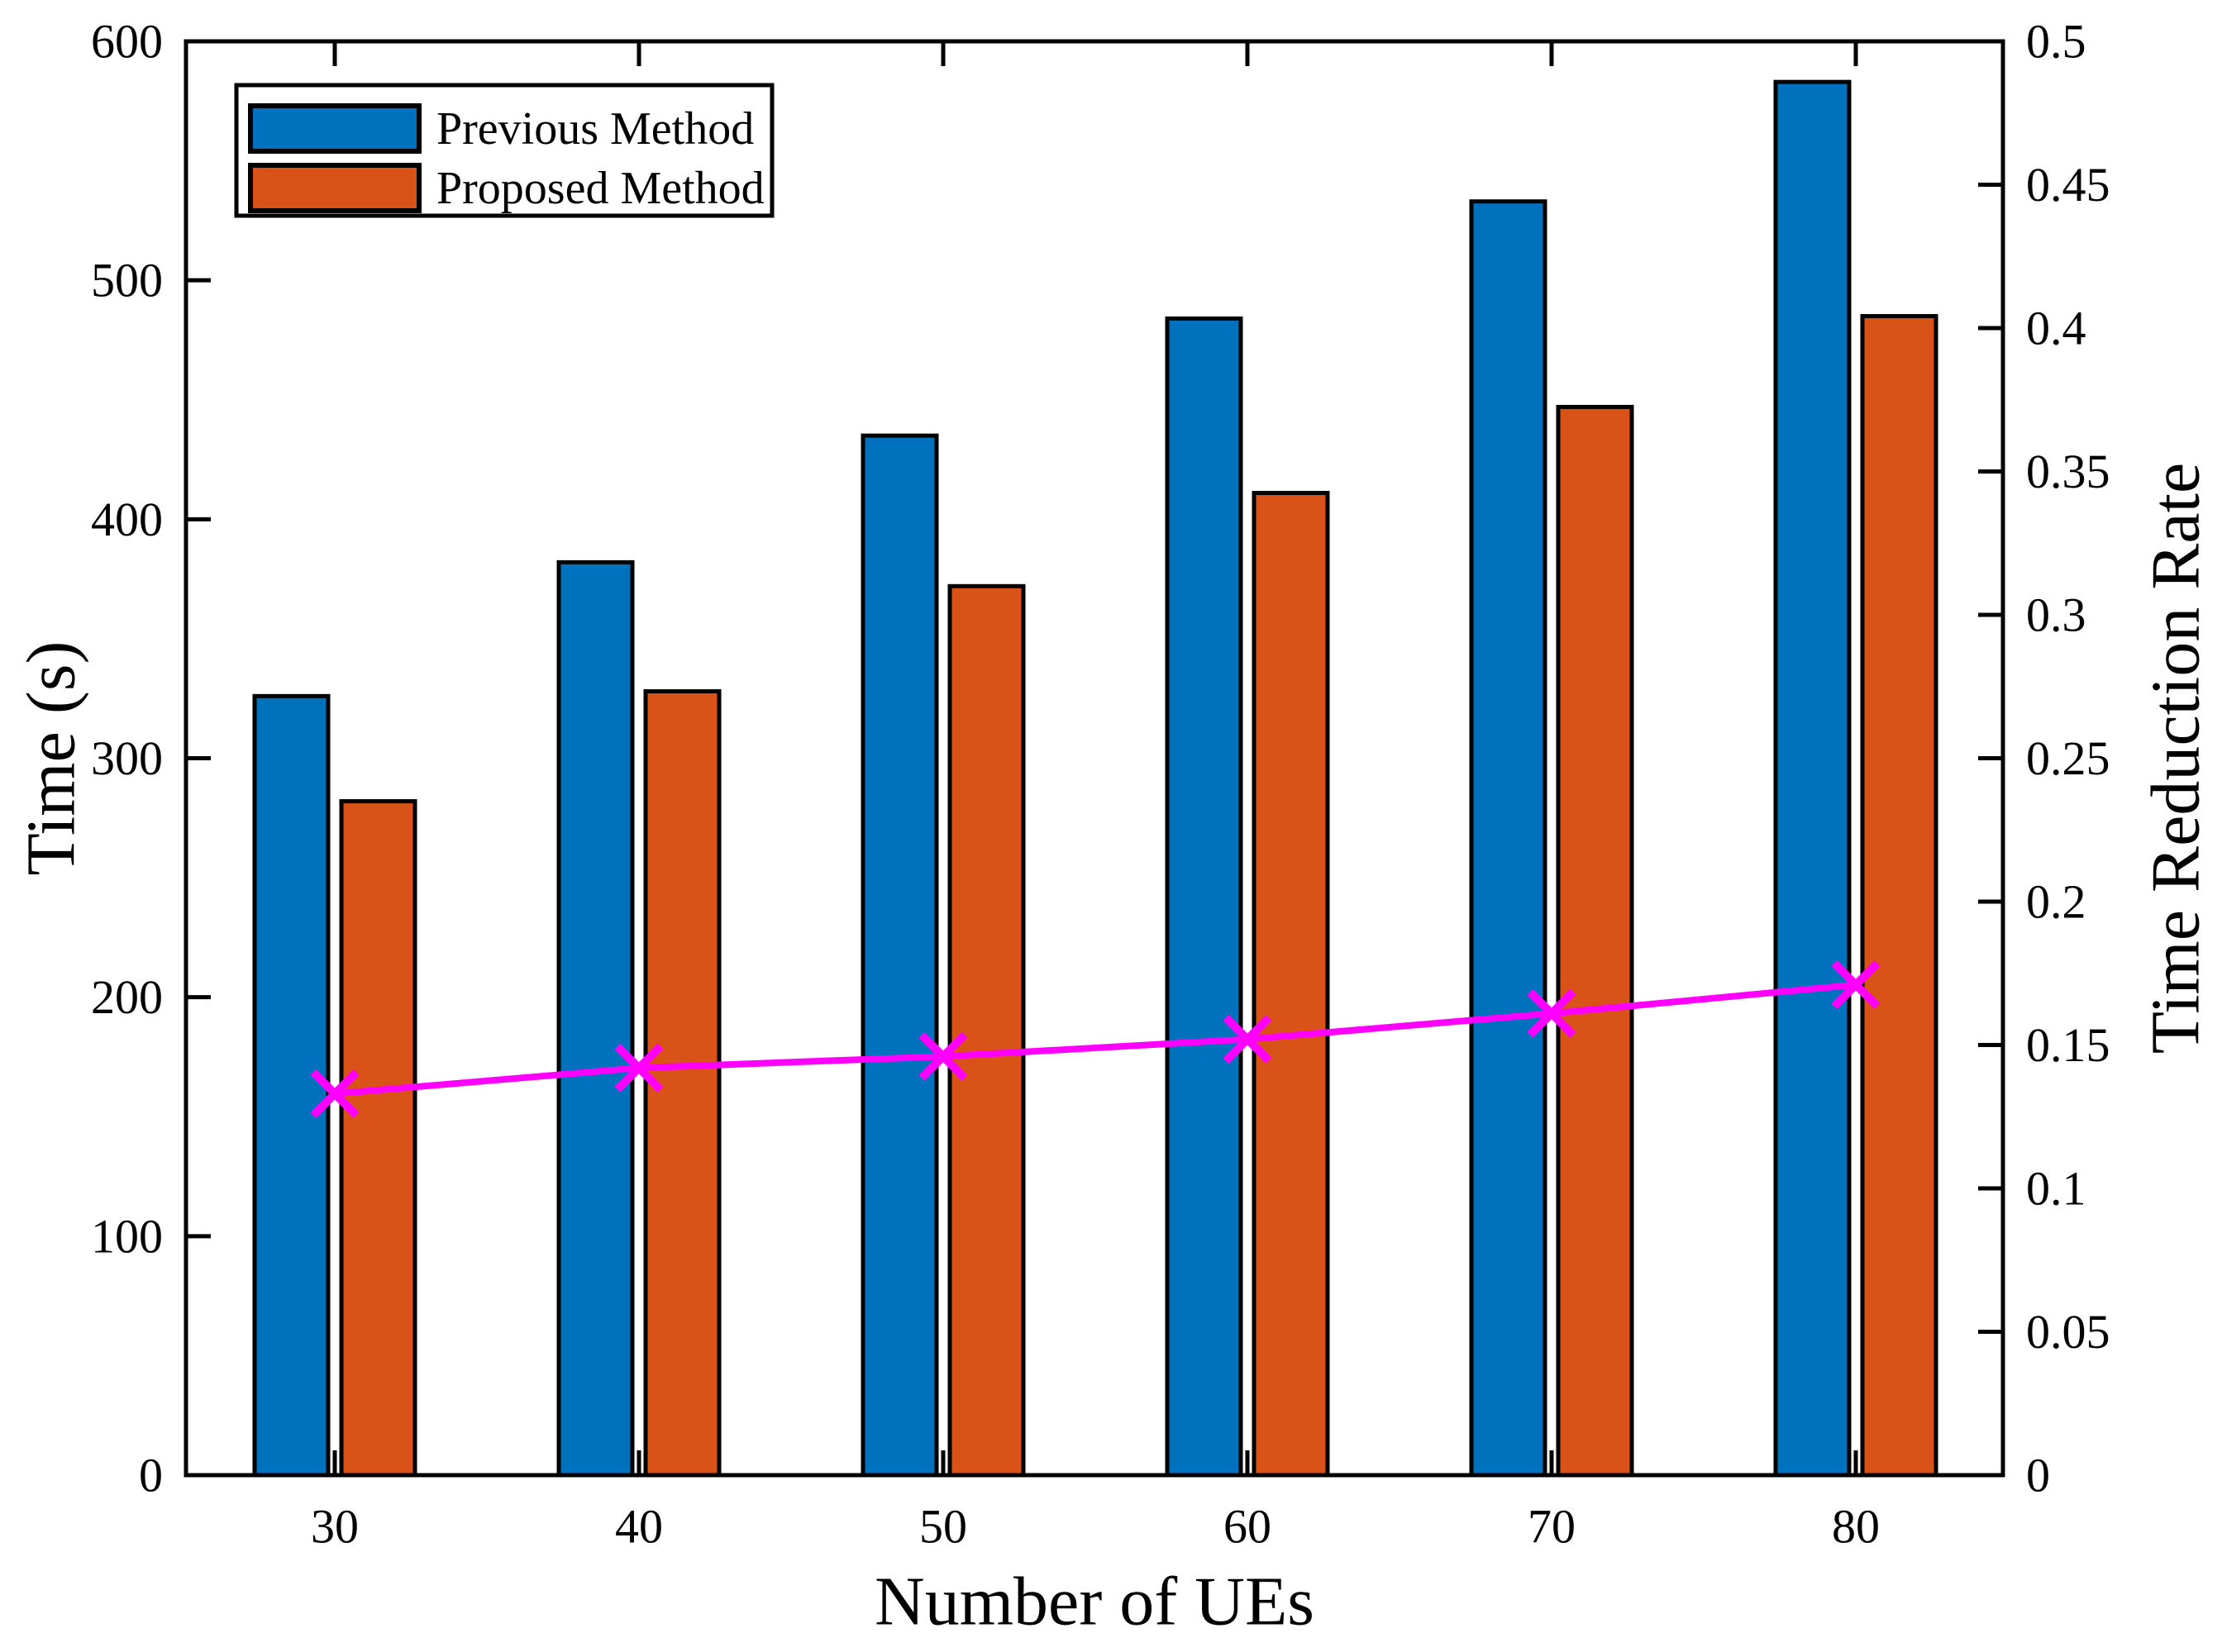  What do you see at coordinates (595, 129) in the screenshot?
I see `legend-label-1: Previous Method` at bounding box center [595, 129].